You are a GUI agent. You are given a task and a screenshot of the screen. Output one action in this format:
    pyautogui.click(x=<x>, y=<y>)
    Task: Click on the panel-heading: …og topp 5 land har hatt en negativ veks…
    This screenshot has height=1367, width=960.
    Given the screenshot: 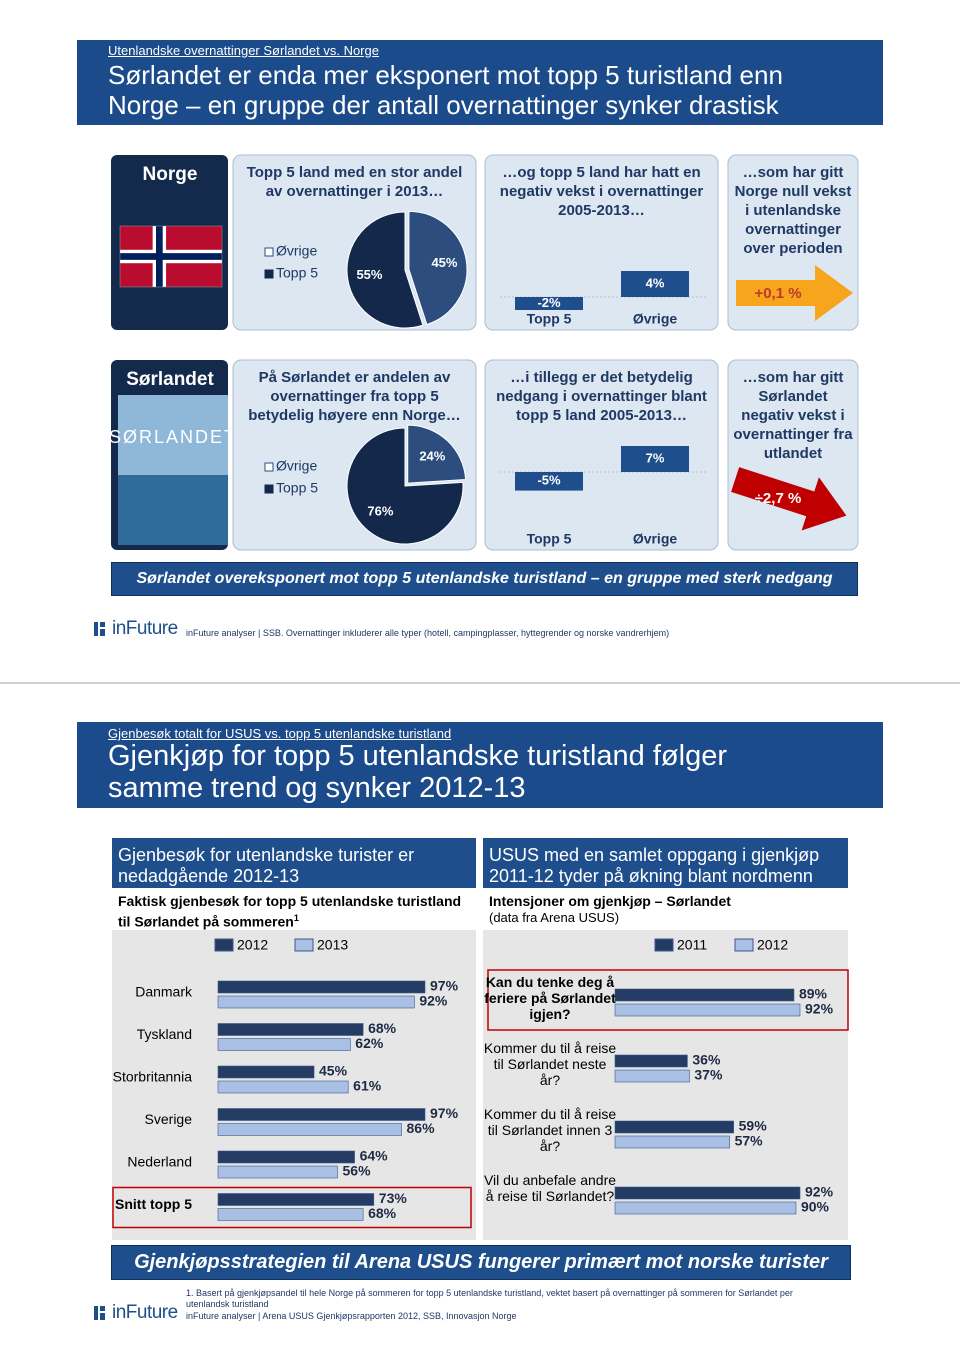 What is the action you would take?
    pyautogui.click(x=601, y=191)
    